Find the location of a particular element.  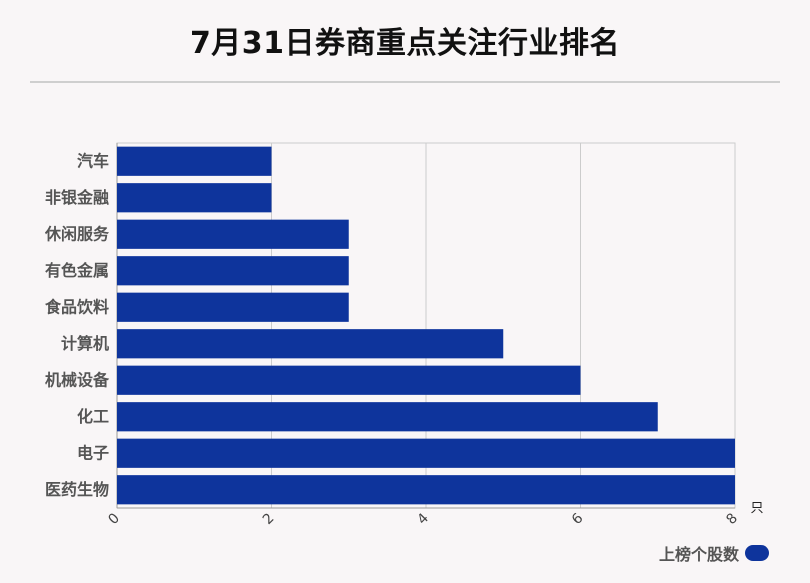

category-label: 汽车 is located at coordinates (93, 160).